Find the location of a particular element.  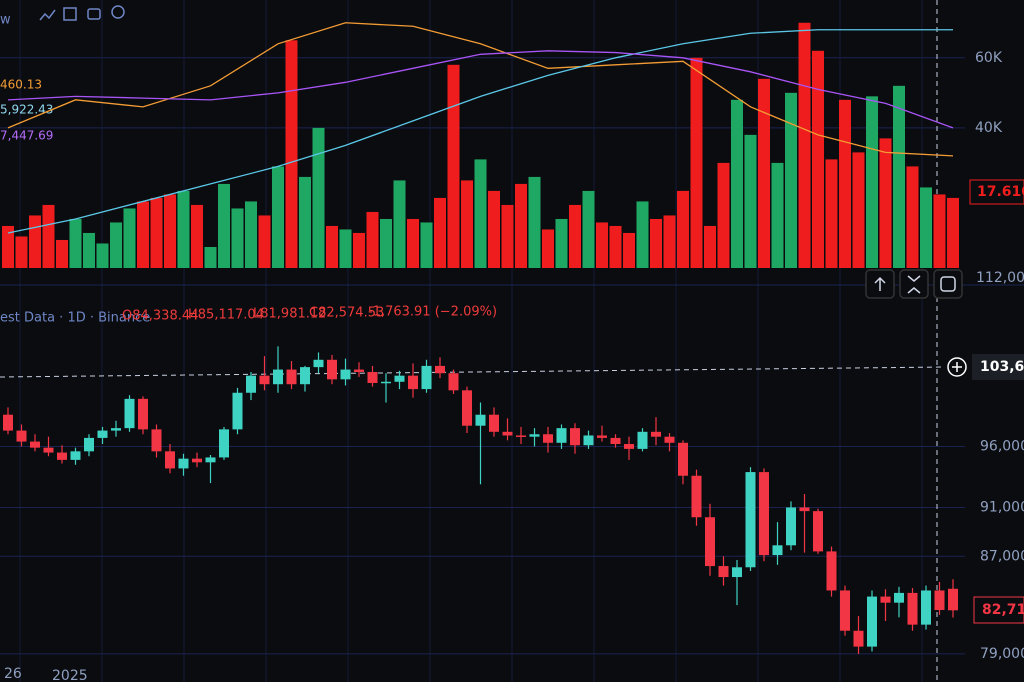

toolbar-label: w is located at coordinates (5, 20).